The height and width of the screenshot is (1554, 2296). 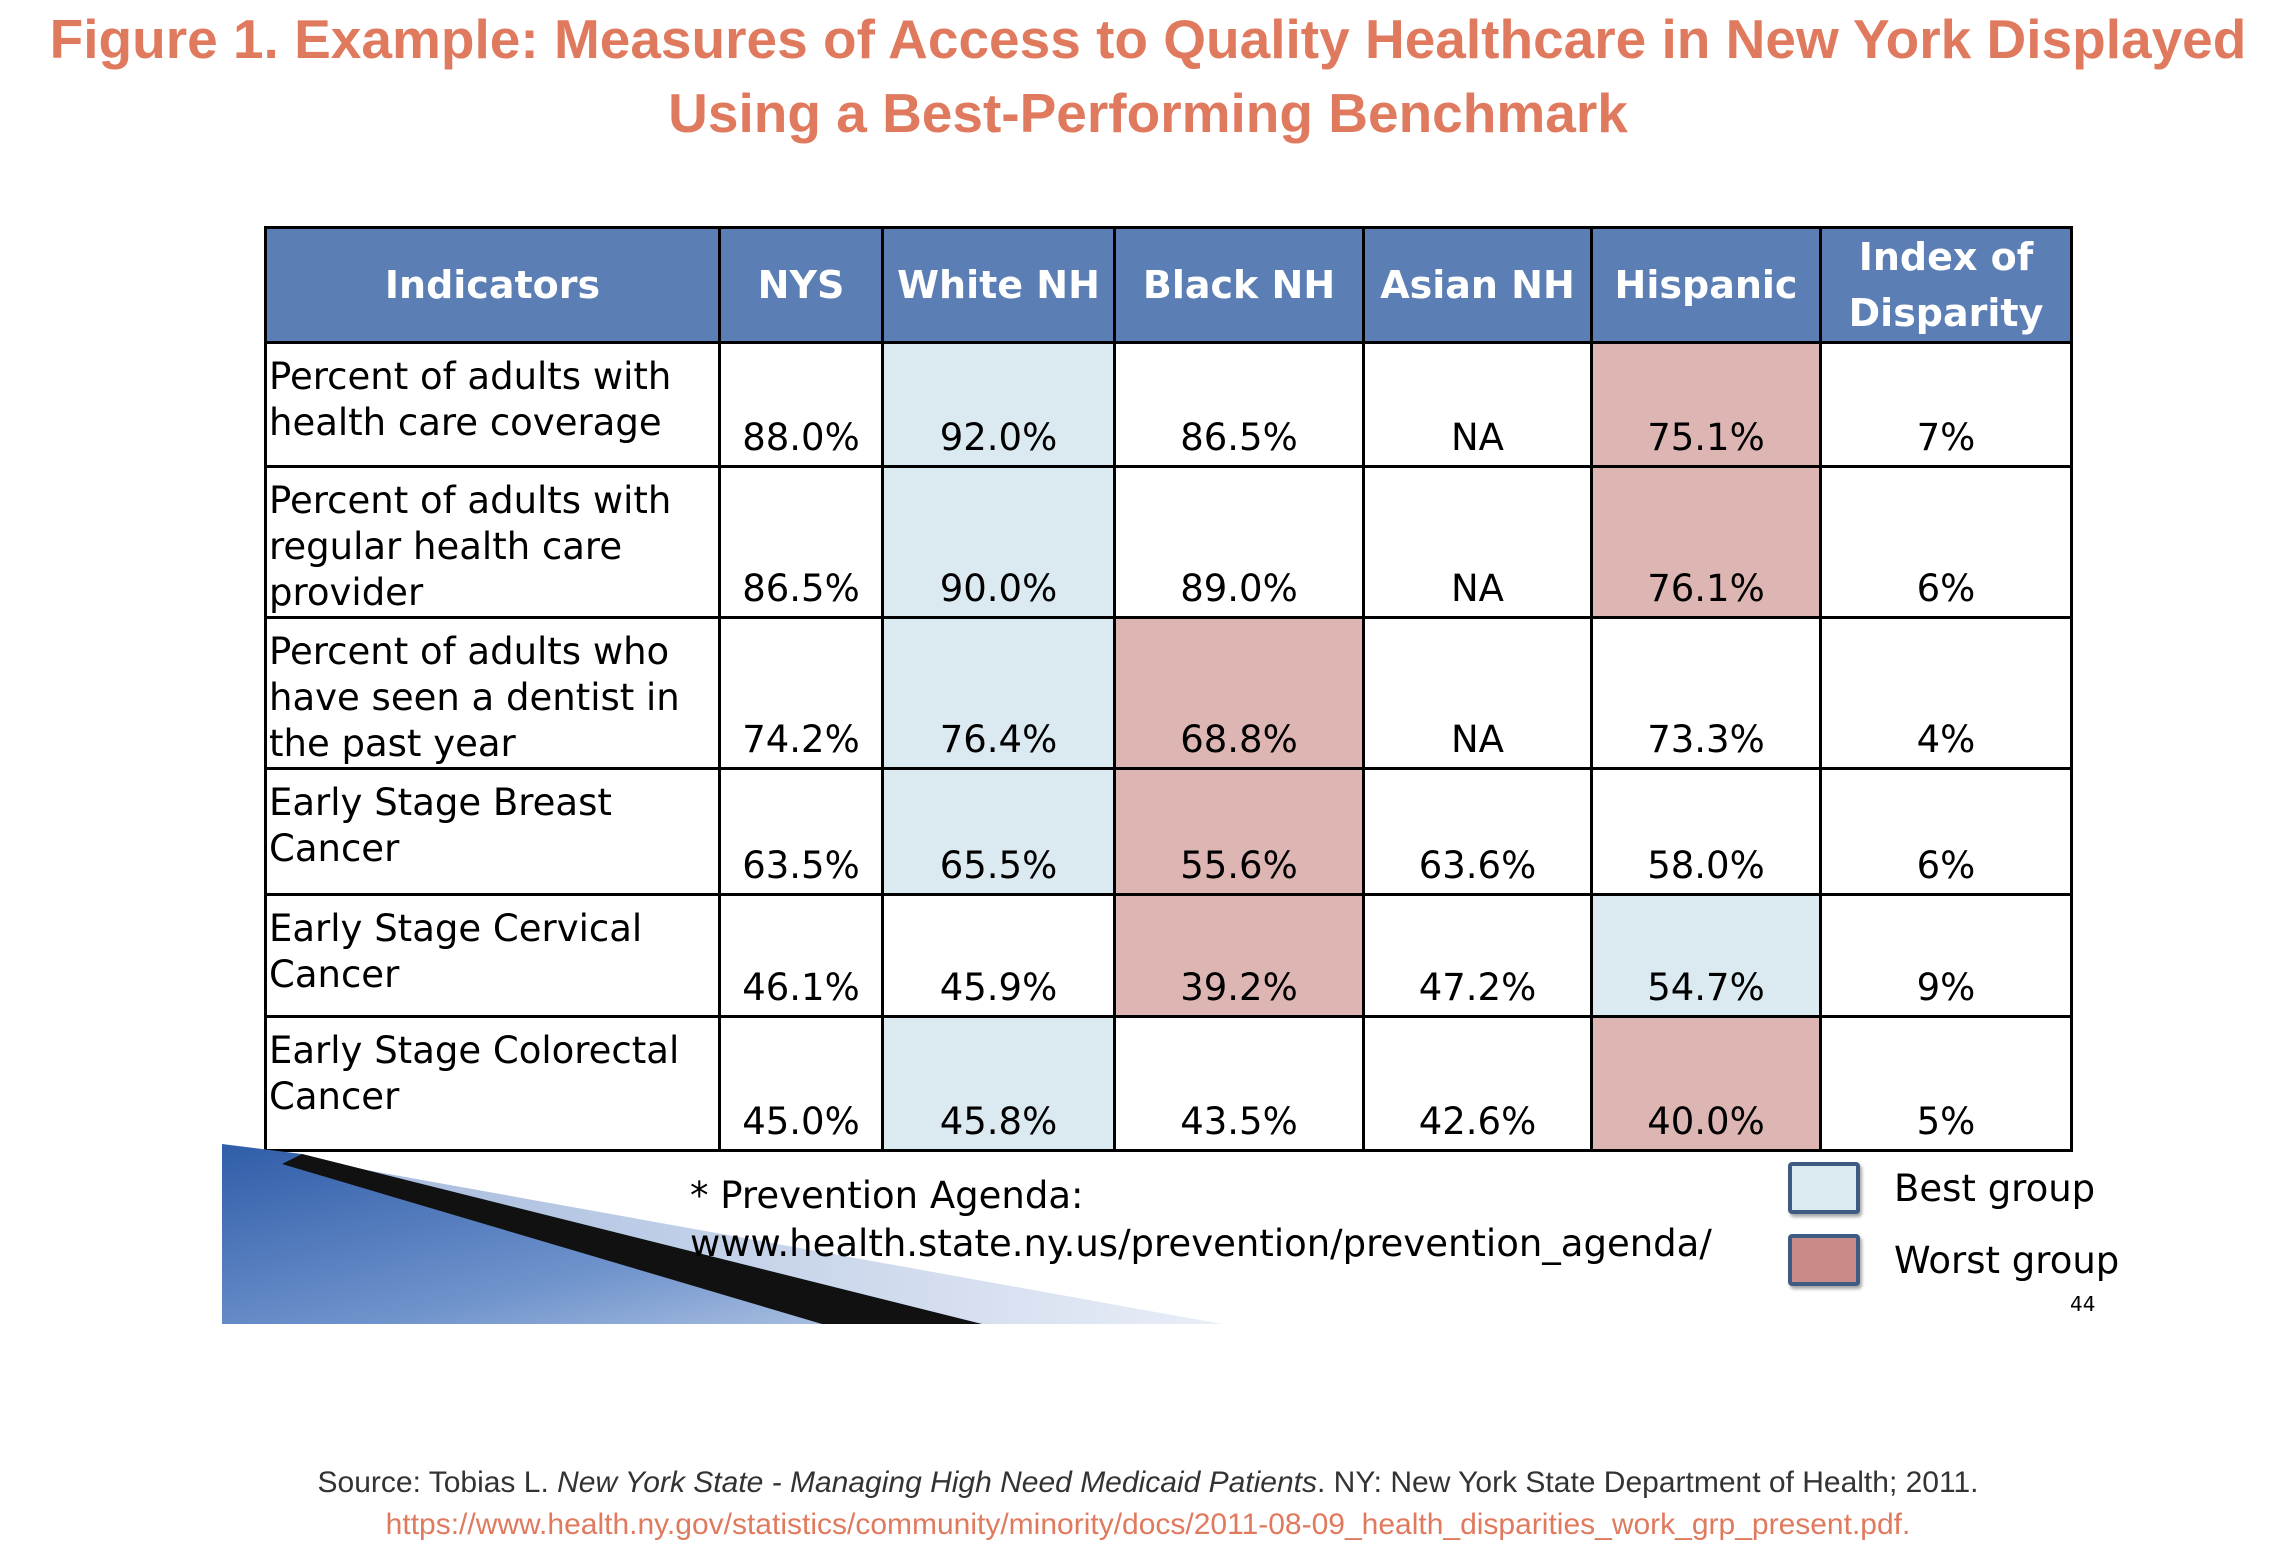 What do you see at coordinates (801, 693) in the screenshot?
I see `value-cell-nys: 74.2%` at bounding box center [801, 693].